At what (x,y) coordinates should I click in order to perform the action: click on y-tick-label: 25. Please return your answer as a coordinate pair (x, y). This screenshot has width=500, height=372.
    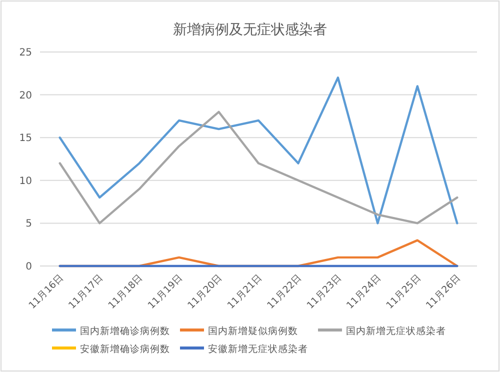
    Looking at the image, I should click on (25, 53).